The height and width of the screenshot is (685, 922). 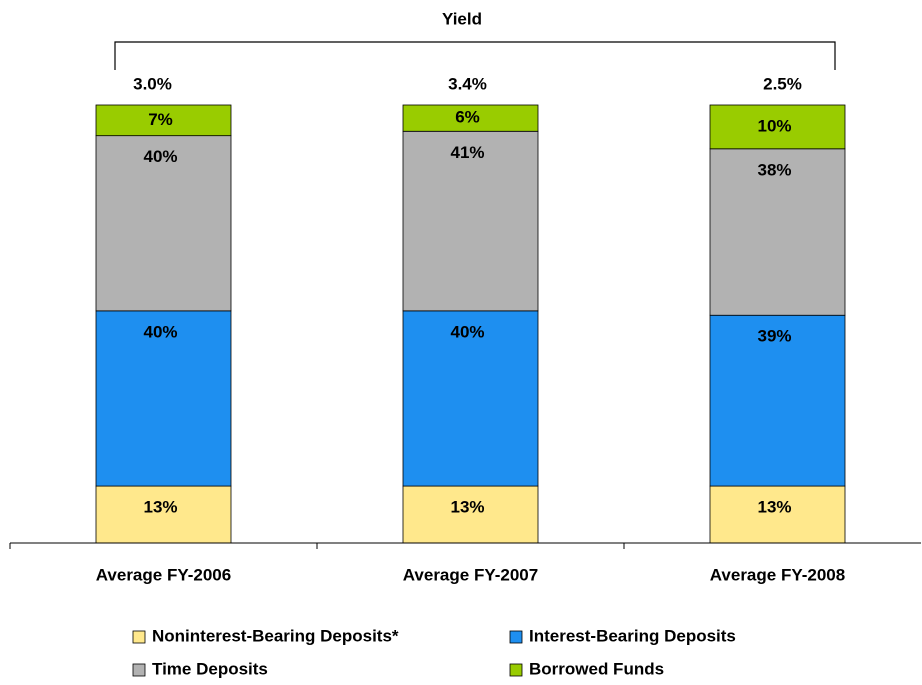 What do you see at coordinates (467, 83) in the screenshot?
I see `yield-label: 3.4%` at bounding box center [467, 83].